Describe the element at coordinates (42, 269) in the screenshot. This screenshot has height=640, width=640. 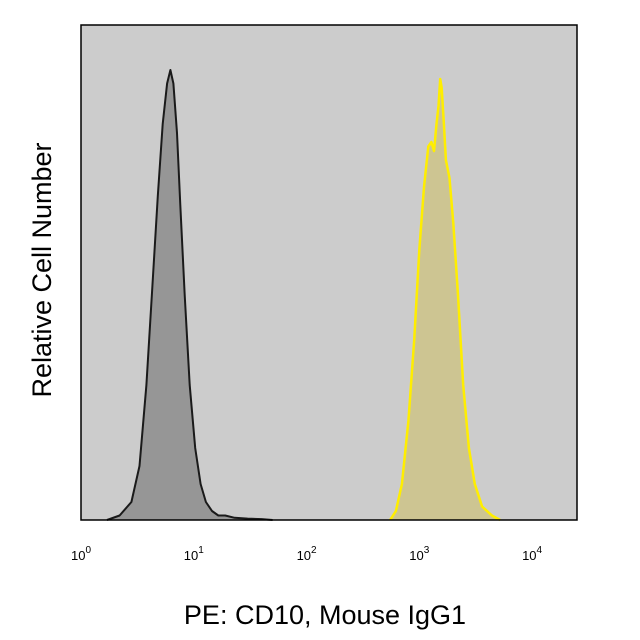
I see `y-axis-label: Relative Cell Number` at that location.